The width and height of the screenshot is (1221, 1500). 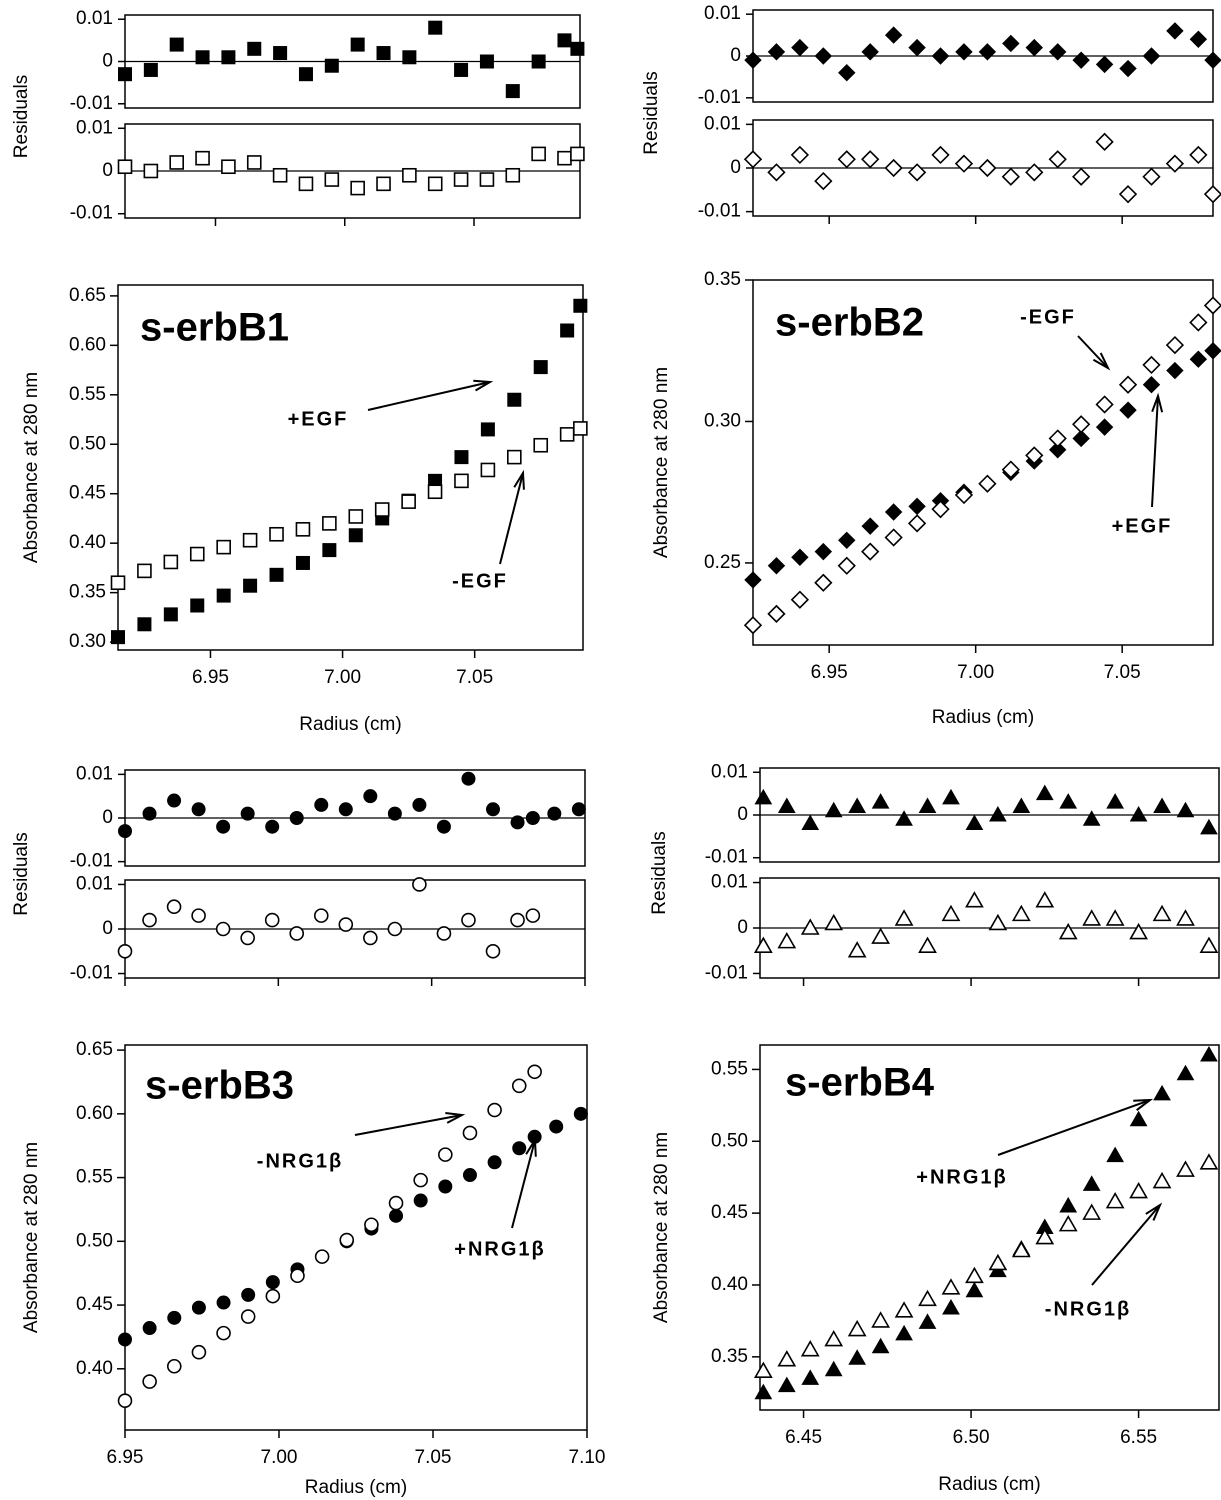 I want to click on y-tick-label: 0.35, so click(x=729, y=1356).